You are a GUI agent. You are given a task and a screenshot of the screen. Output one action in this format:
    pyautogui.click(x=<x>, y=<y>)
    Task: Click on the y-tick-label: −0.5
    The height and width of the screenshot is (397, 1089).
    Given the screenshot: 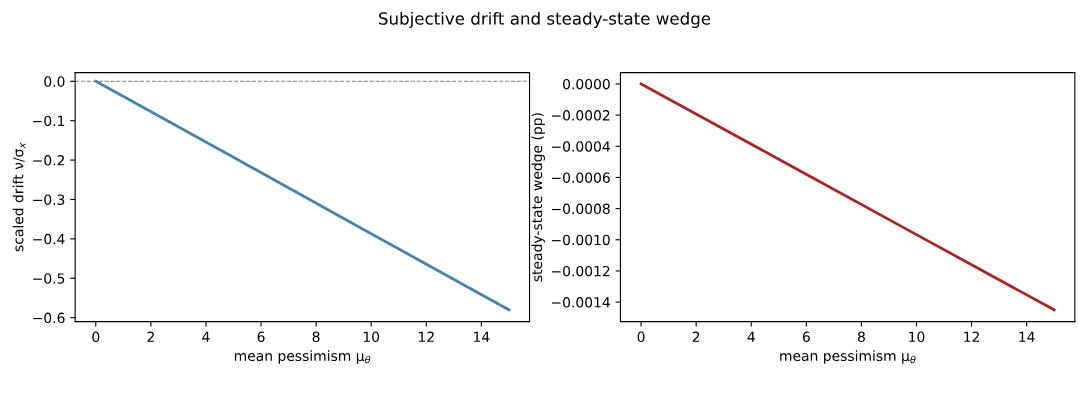 What is the action you would take?
    pyautogui.click(x=49, y=278)
    